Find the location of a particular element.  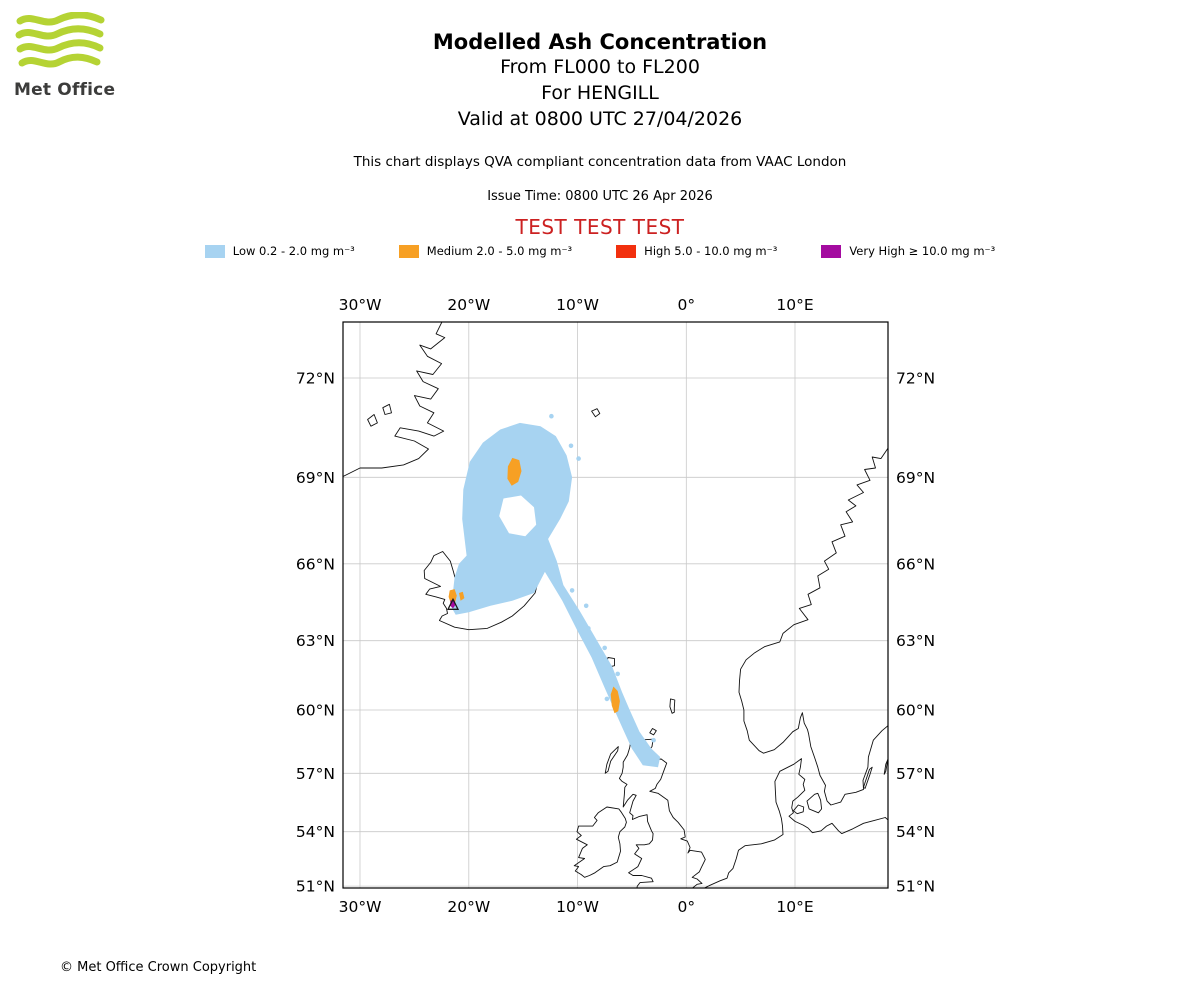

legend-label-low: Low 0.2 - 2.0 mg m⁻³ is located at coordinates (293, 251).